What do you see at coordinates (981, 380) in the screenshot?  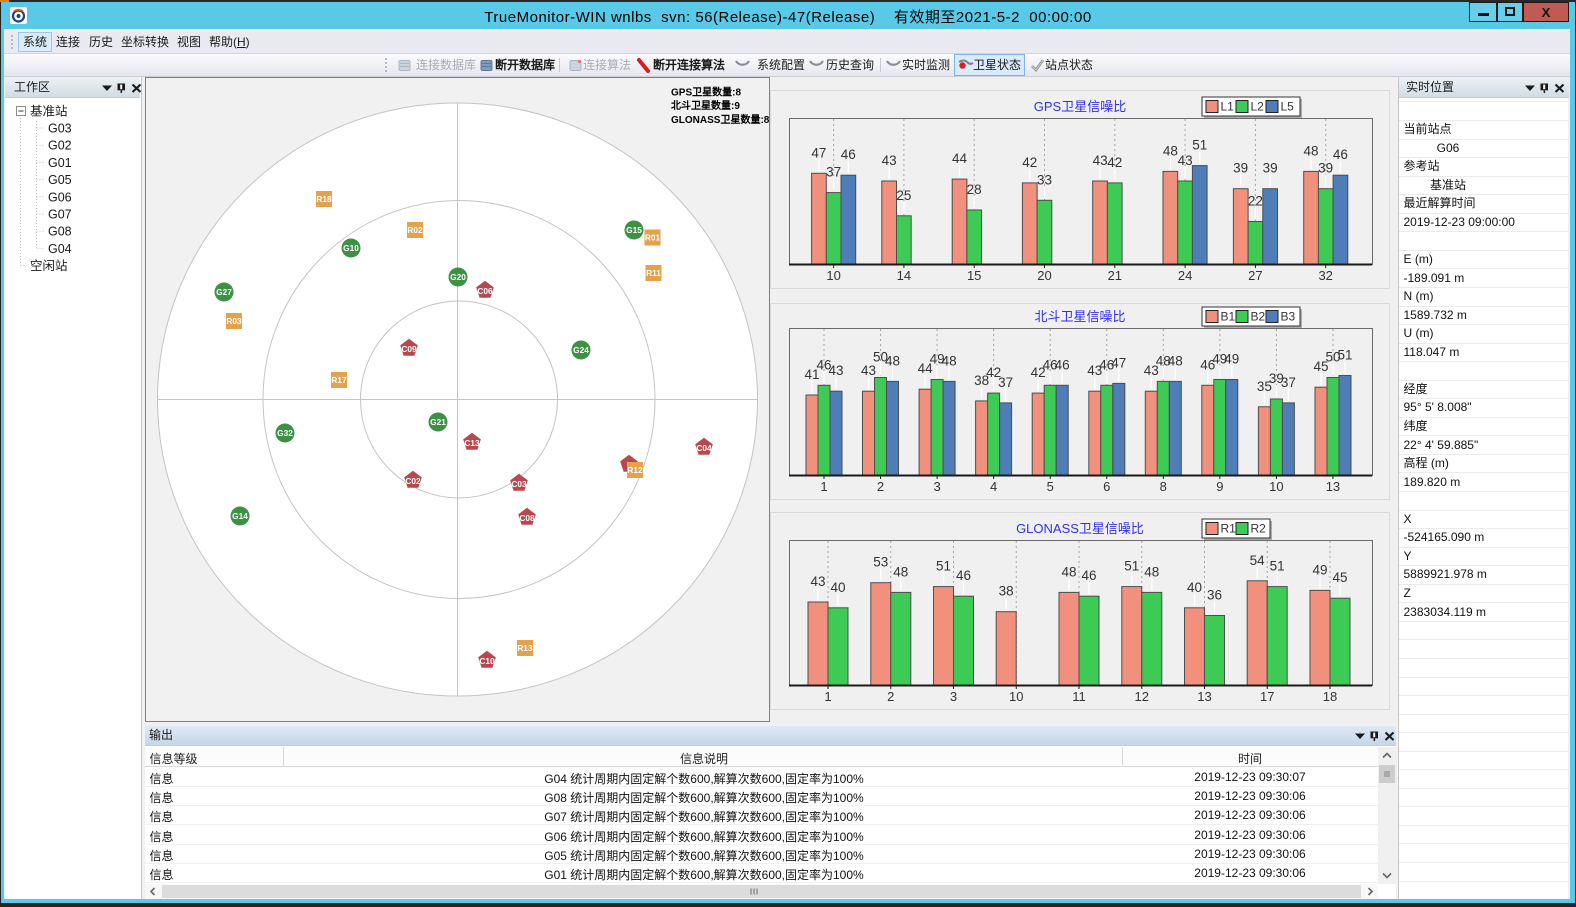 I see `svg-text: 38` at bounding box center [981, 380].